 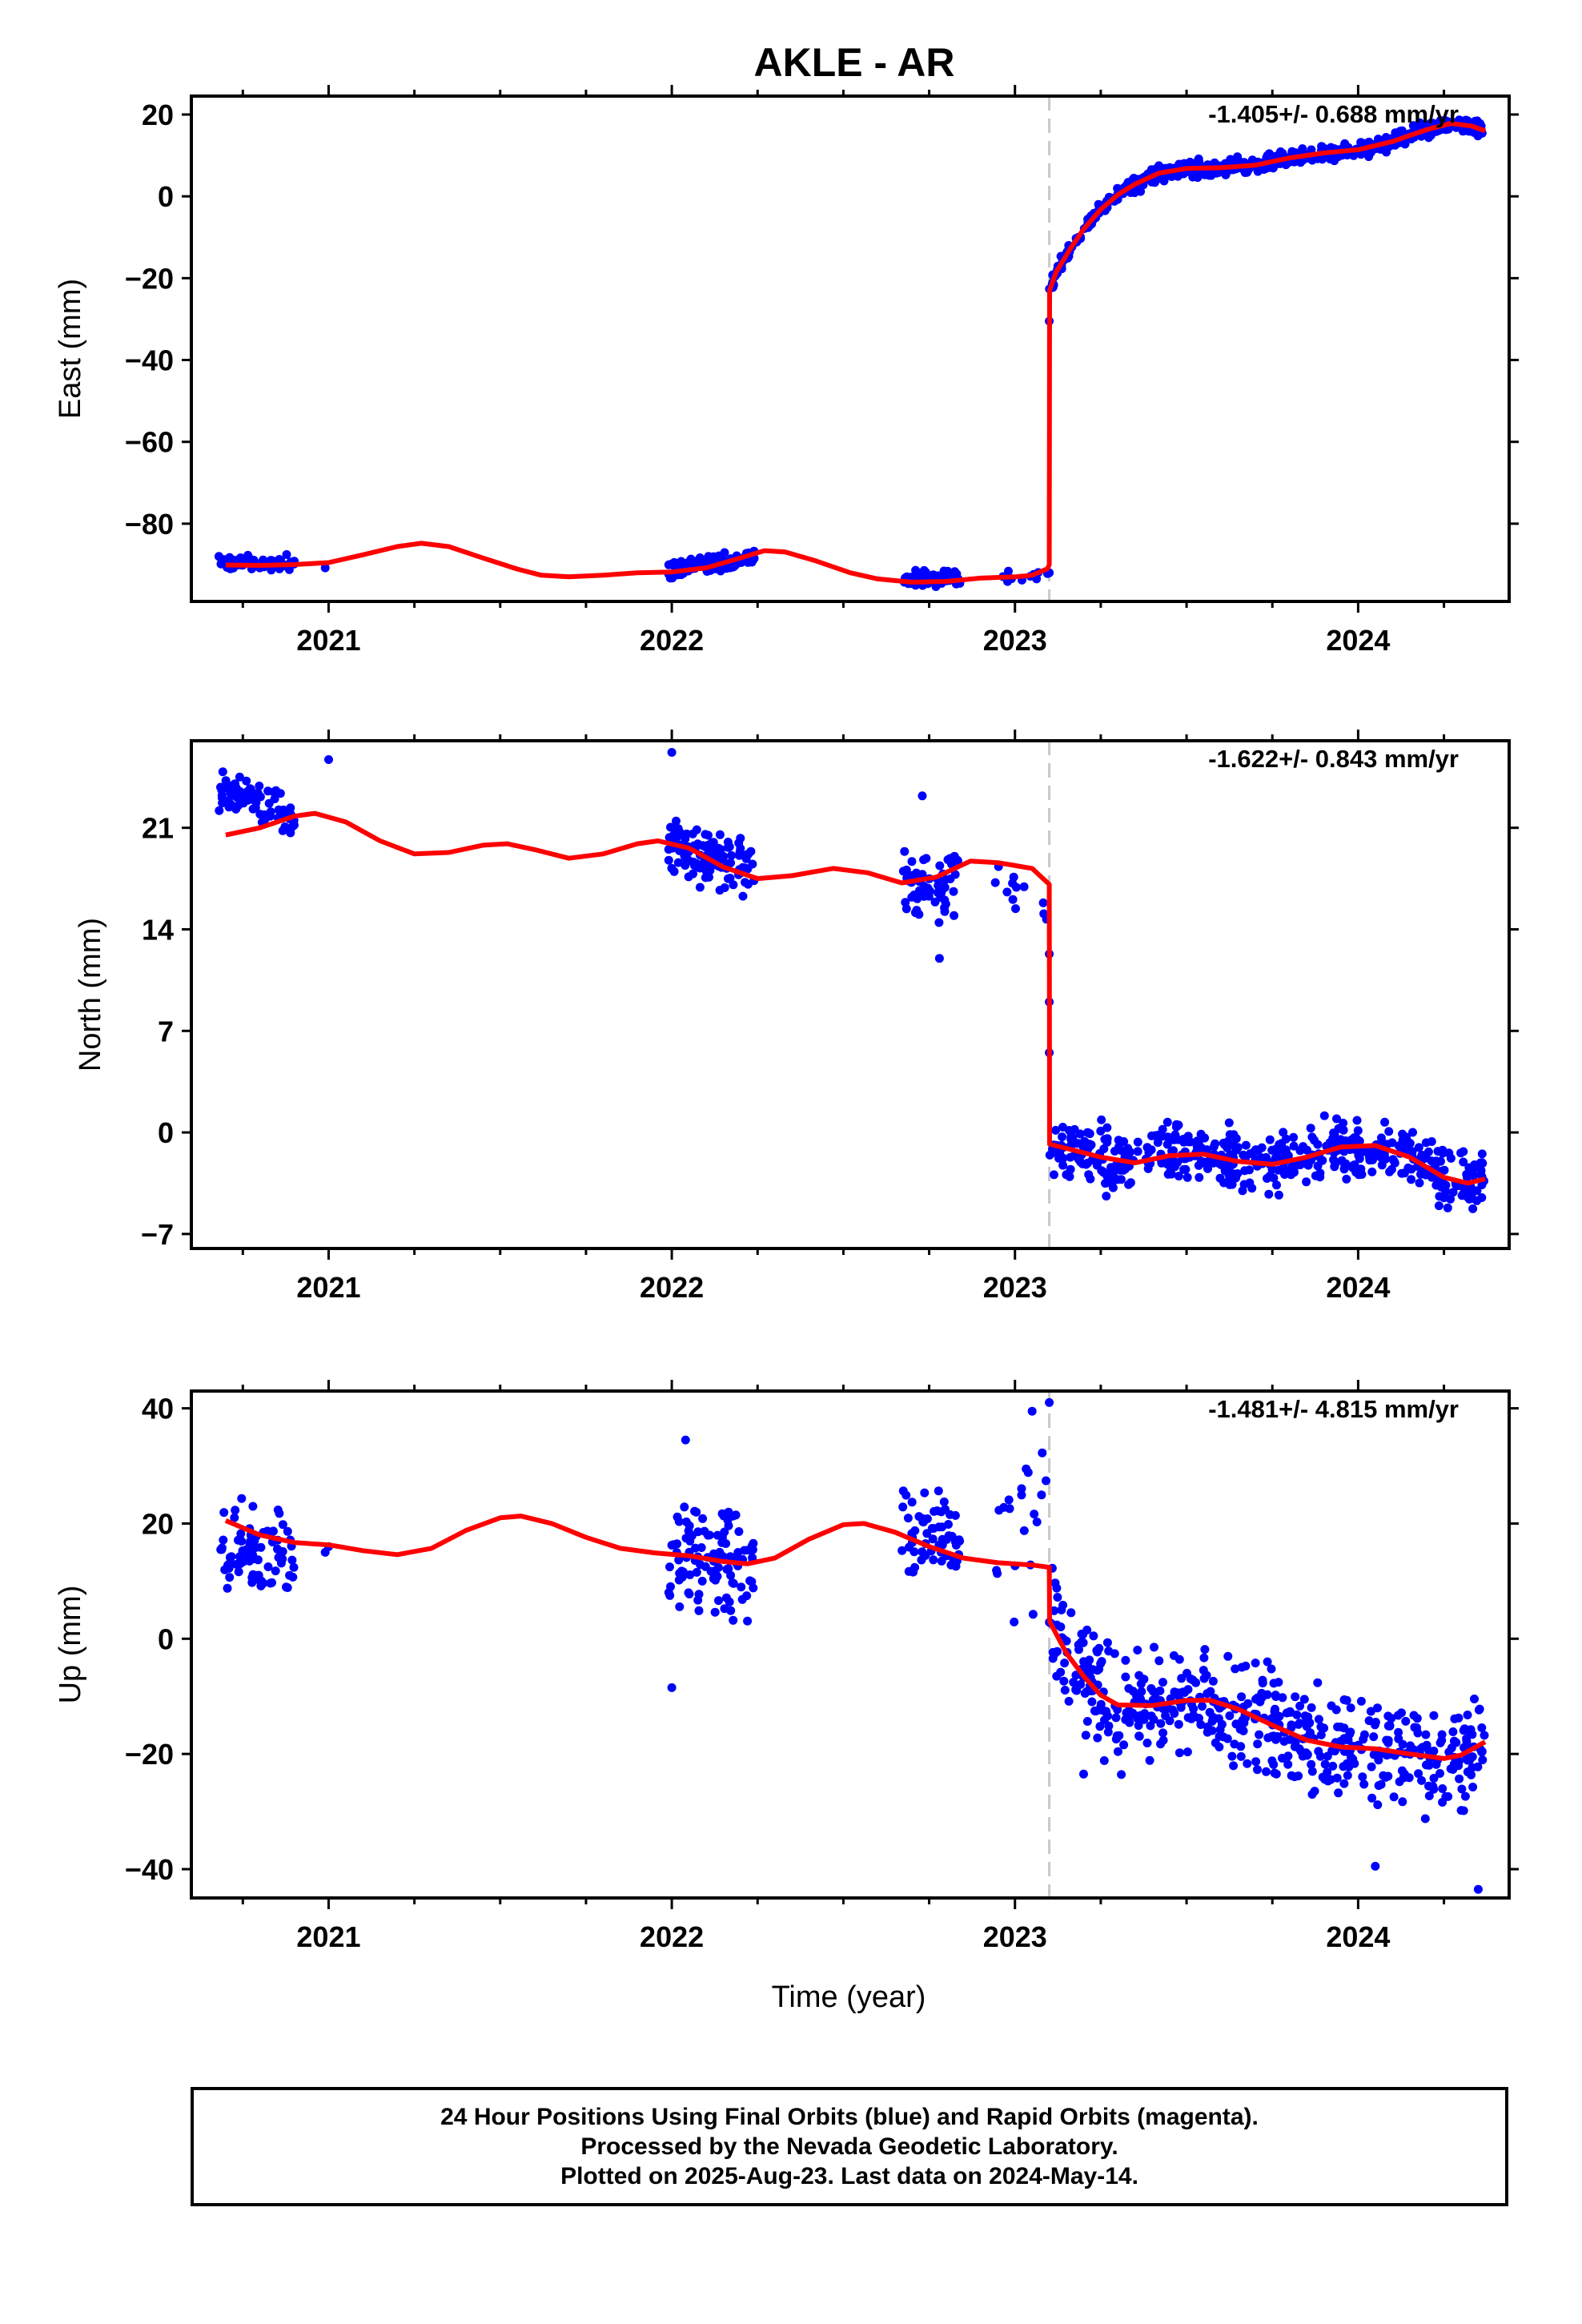 What do you see at coordinates (149, 524) in the screenshot?
I see `y-tick-label: −80` at bounding box center [149, 524].